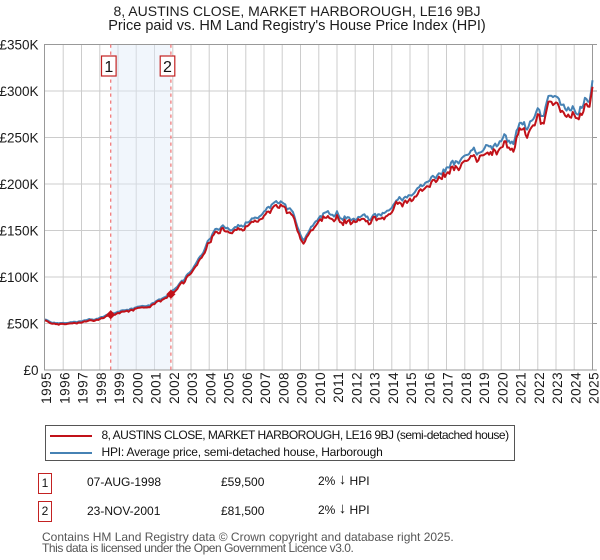 This screenshot has height=560, width=600. Describe the element at coordinates (30, 370) in the screenshot. I see `svg-text: £0` at that location.